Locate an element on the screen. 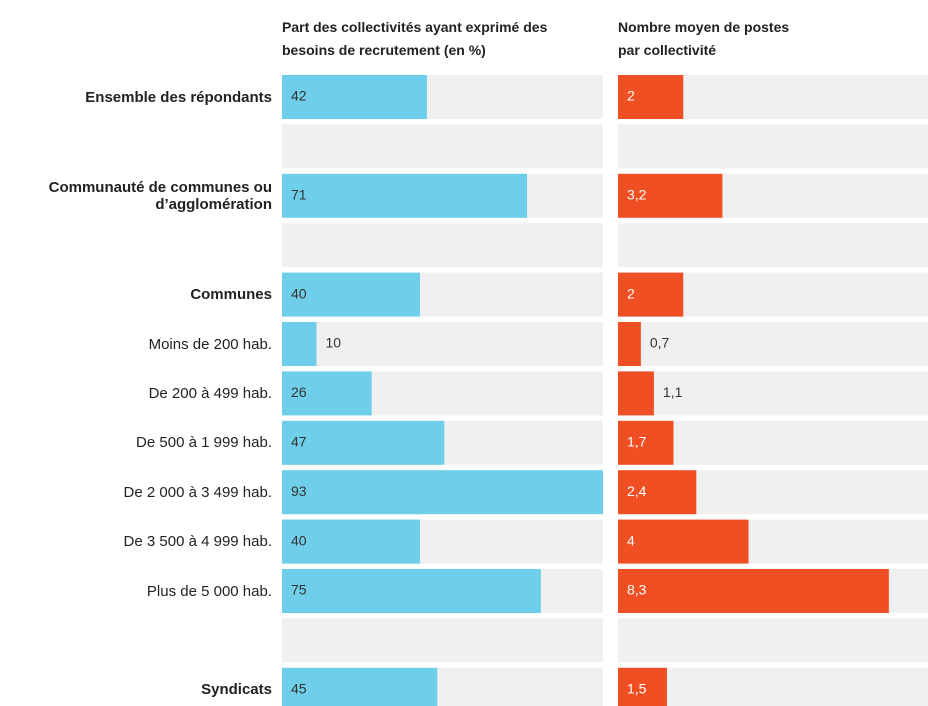 This screenshot has height=706, width=928. category-label: De 500 à 1 999 hab. is located at coordinates (204, 443).